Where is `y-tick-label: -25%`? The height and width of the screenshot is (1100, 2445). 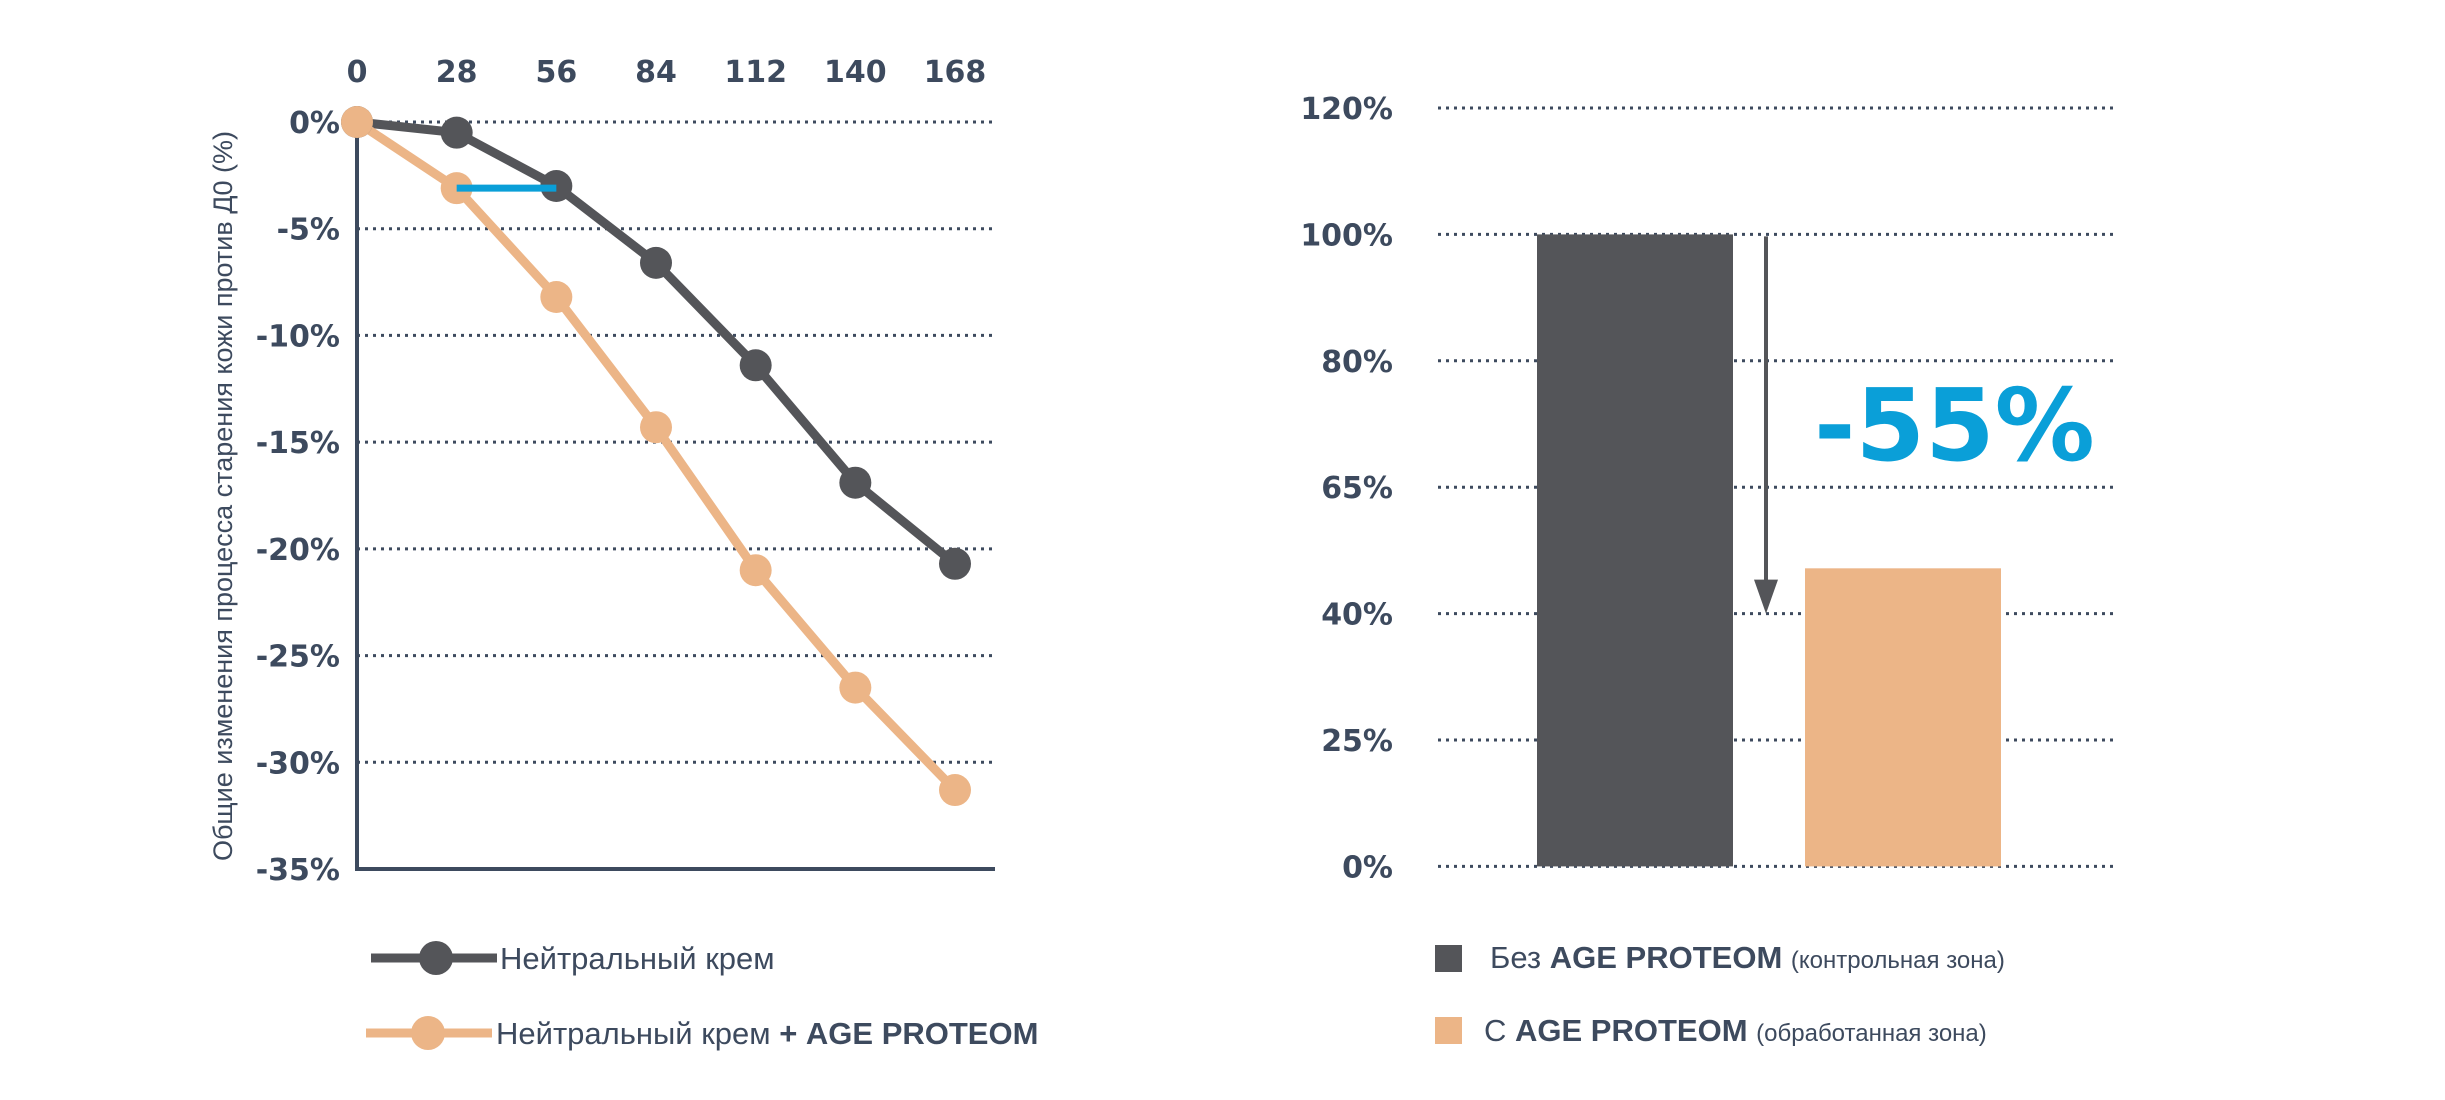
y-tick-label: -25% is located at coordinates (298, 657).